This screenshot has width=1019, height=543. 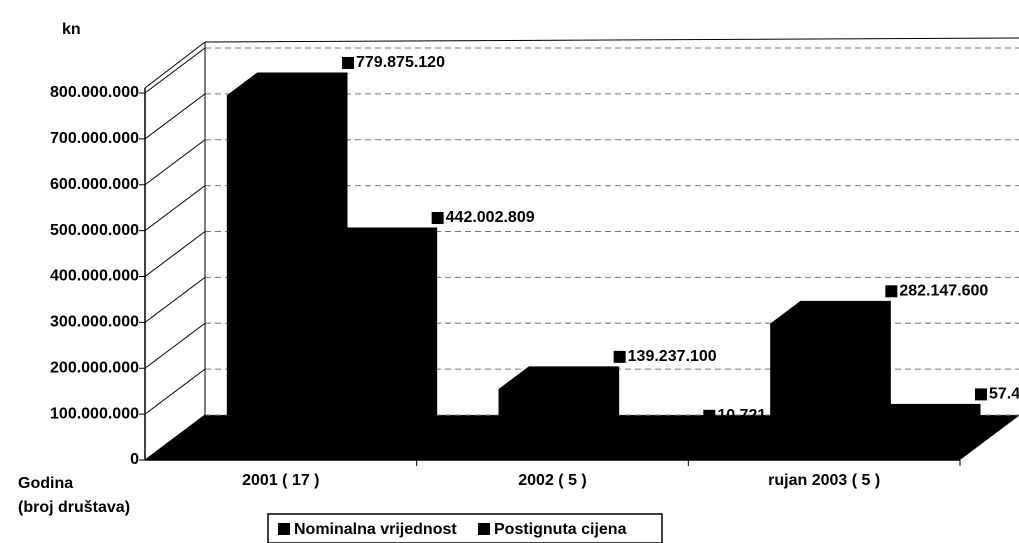 What do you see at coordinates (94, 230) in the screenshot?
I see `y-tick-label: 500.000.000` at bounding box center [94, 230].